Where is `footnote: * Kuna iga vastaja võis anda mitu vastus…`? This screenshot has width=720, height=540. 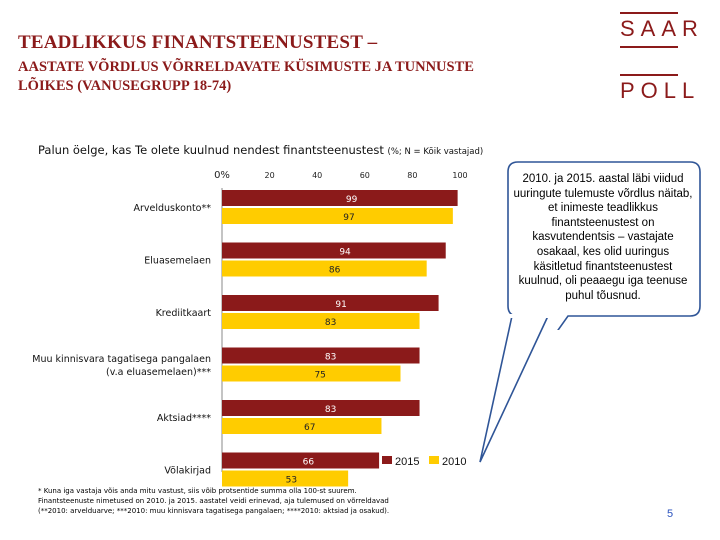
footnote: * Kuna iga vastaja võis anda mitu vastus… is located at coordinates (268, 501).